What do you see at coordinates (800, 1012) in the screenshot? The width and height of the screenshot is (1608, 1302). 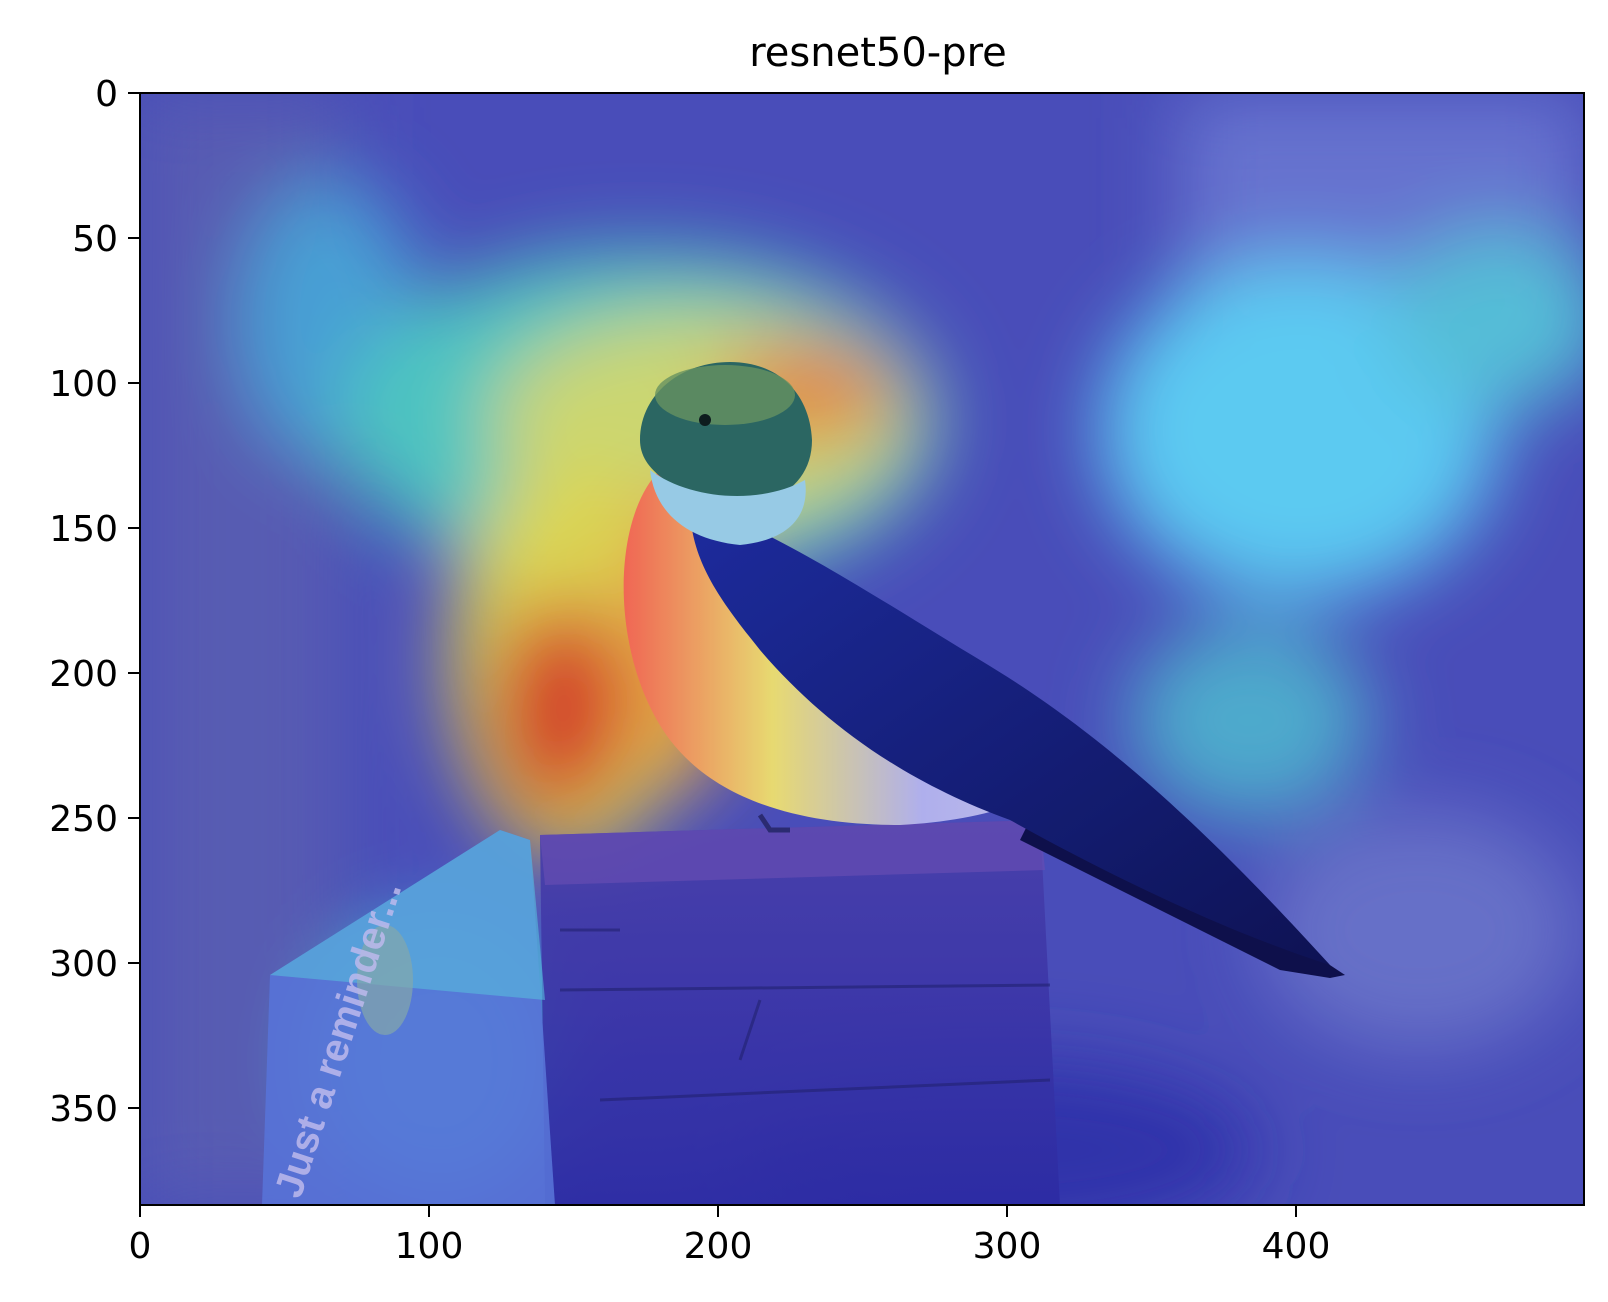 I see `wooden-post` at bounding box center [800, 1012].